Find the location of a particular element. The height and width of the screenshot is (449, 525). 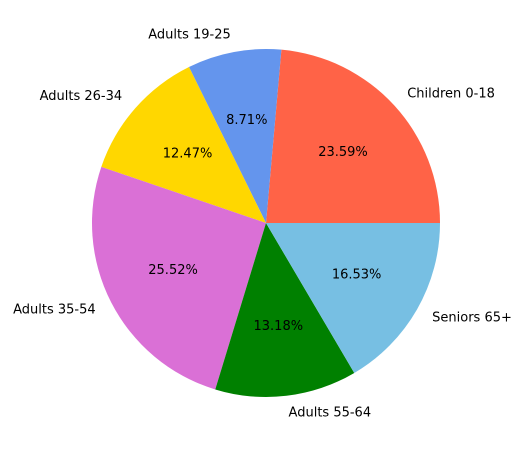

pie-category-label-adults-26-34: Adults 26-34 is located at coordinates (81, 96).